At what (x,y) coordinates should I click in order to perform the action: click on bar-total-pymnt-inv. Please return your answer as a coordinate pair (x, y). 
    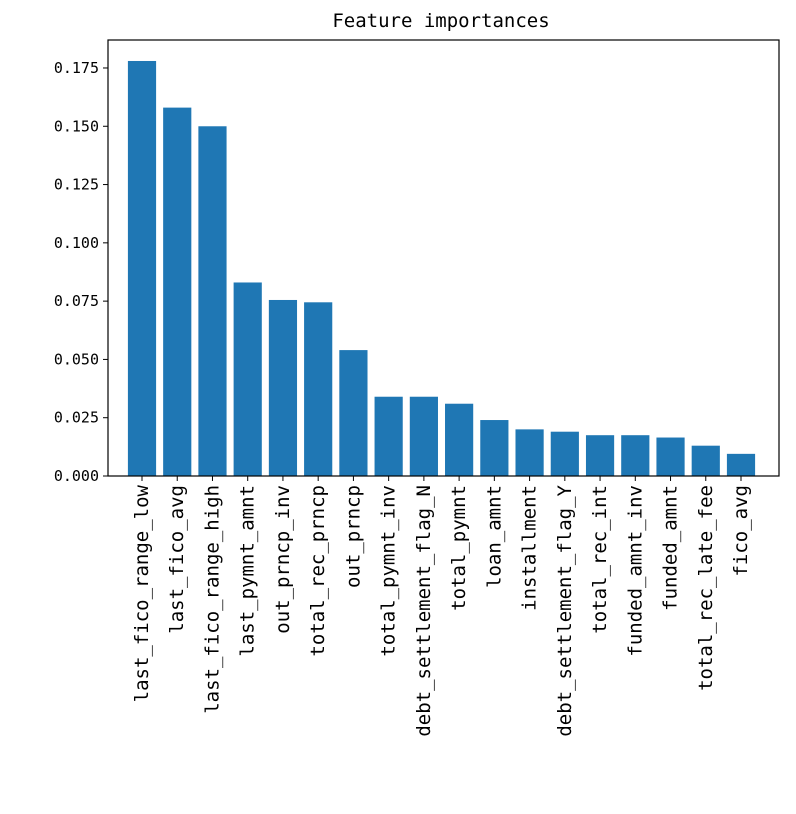
    Looking at the image, I should click on (388, 436).